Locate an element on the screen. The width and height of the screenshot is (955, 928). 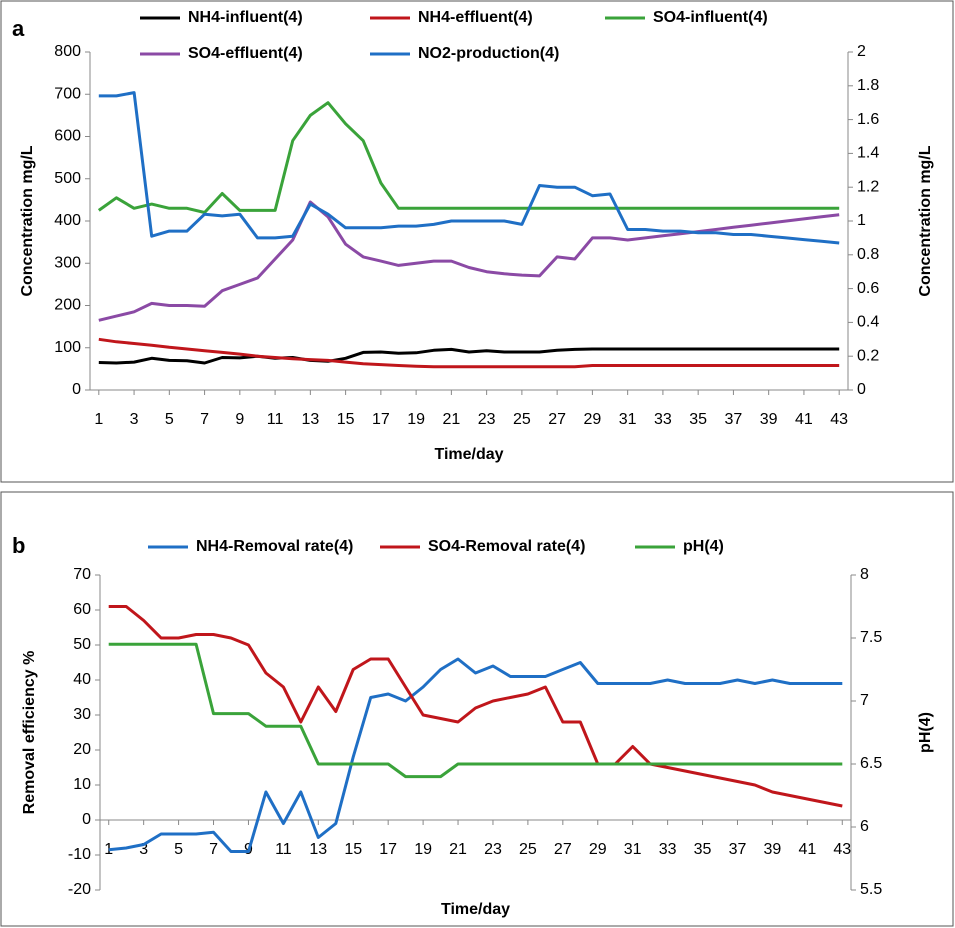
x-tick-label: 17 is located at coordinates (381, 419).